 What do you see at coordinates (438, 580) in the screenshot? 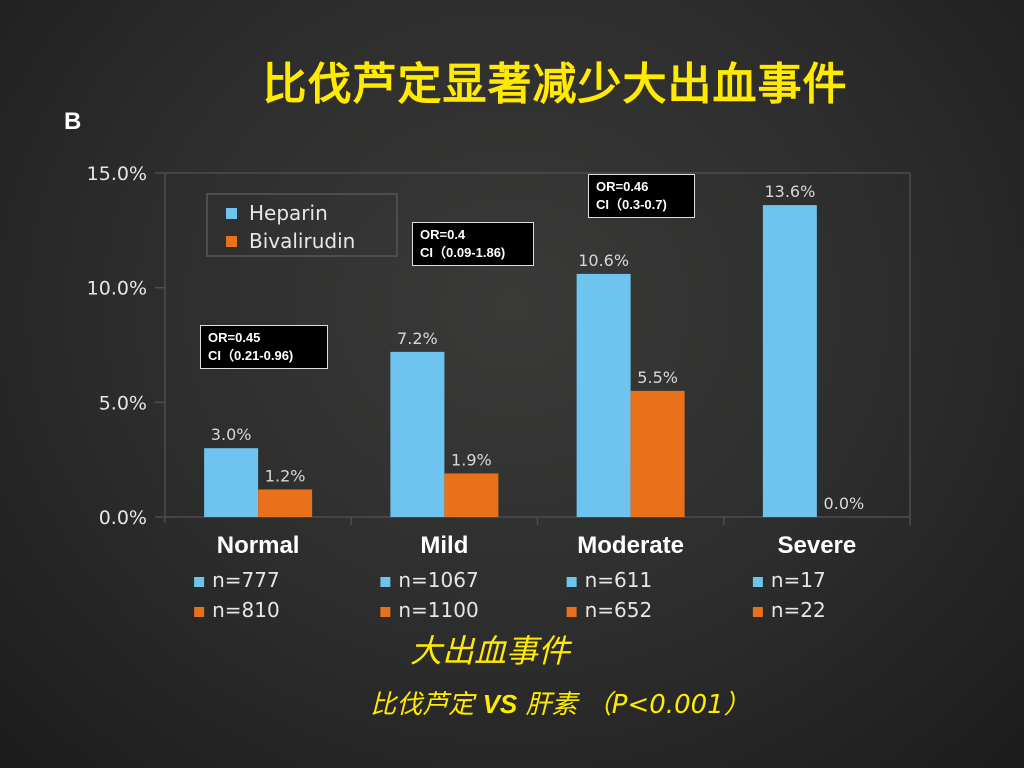
I see `n-label: n=1067` at bounding box center [438, 580].